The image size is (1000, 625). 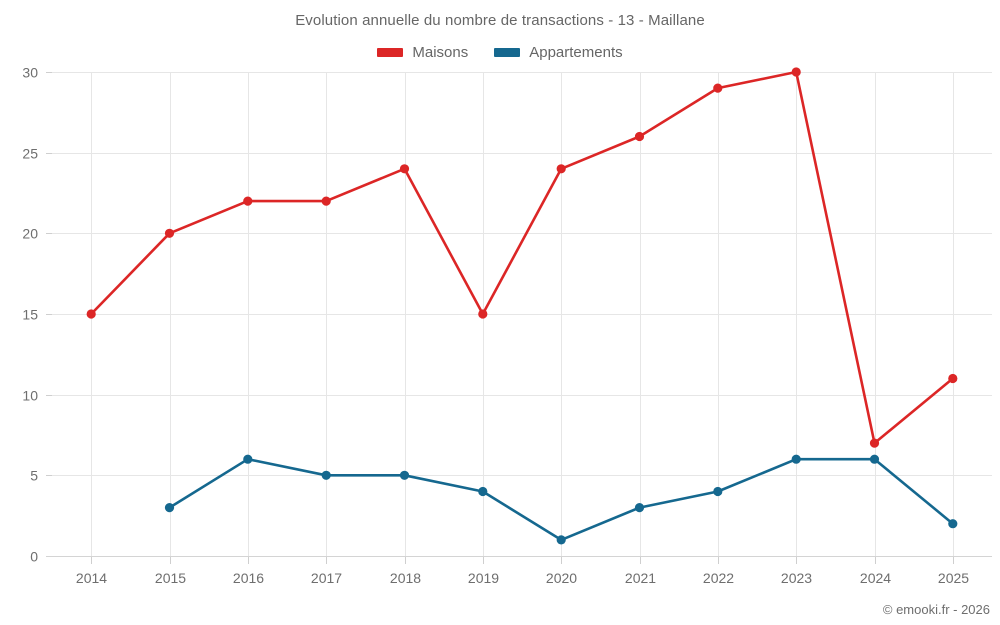 What do you see at coordinates (34, 557) in the screenshot?
I see `y-axis-tick-label: 0` at bounding box center [34, 557].